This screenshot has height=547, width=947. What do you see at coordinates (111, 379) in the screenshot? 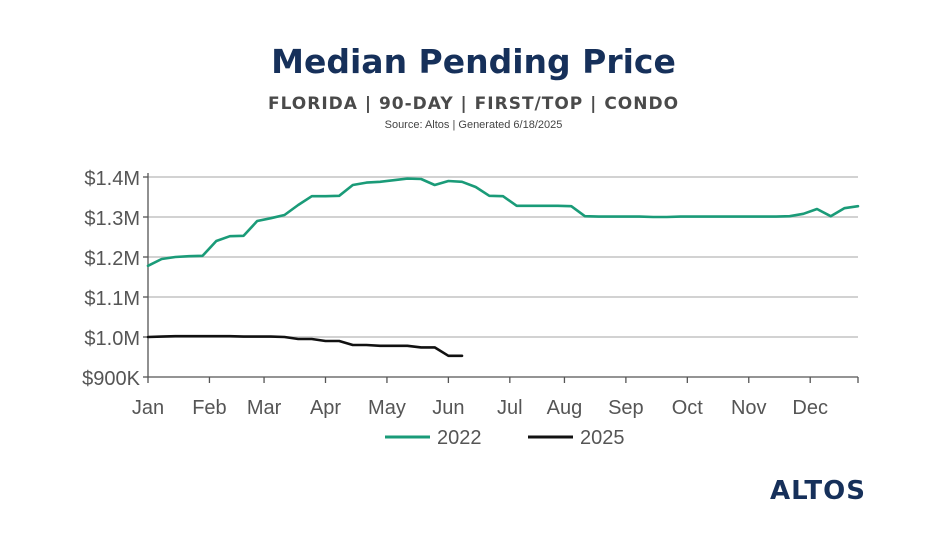
I see `y-tick-label: $900K` at bounding box center [111, 379].